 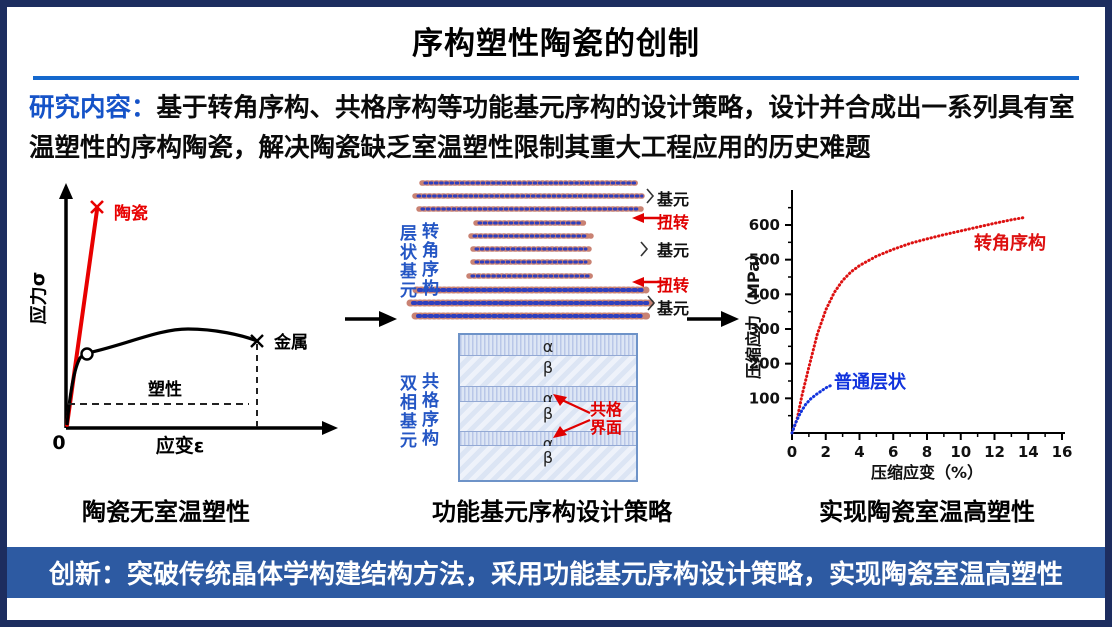 What do you see at coordinates (428, 410) in the screenshot?
I see `coherent-order-vlabel: 共格序构` at bounding box center [428, 410].